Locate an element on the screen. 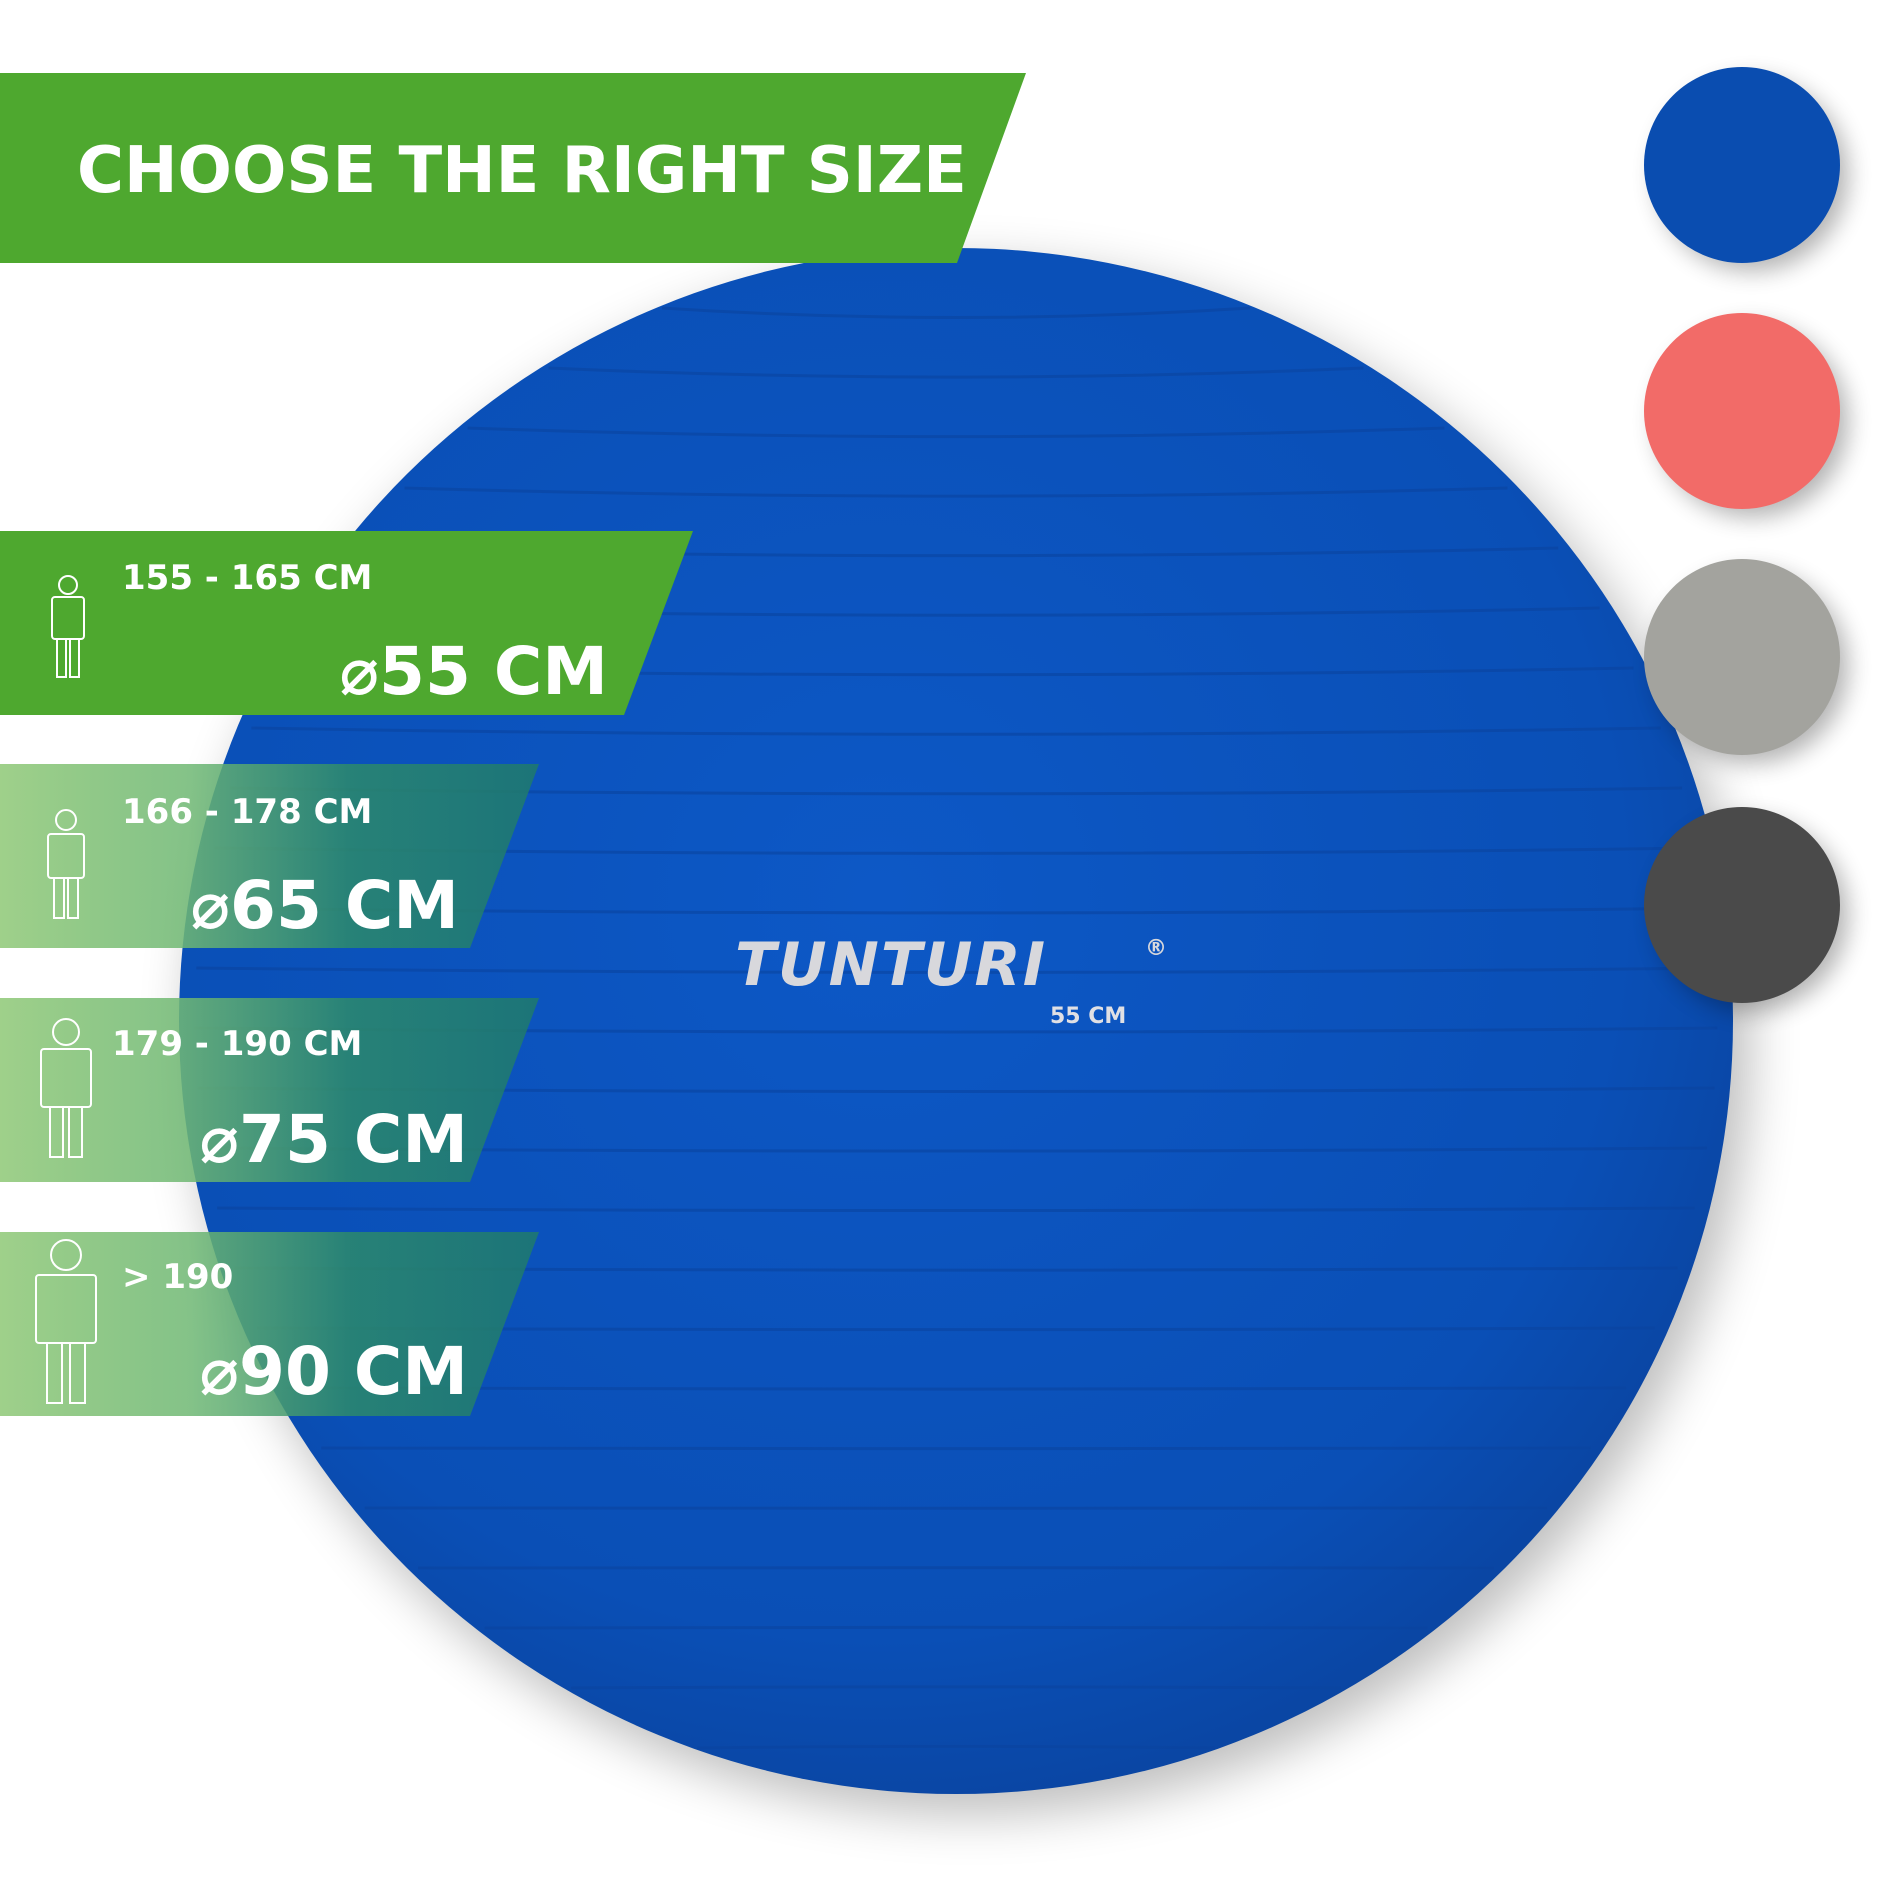 Image resolution: width=1900 pixels, height=1900 pixels. ball-size-label: 55 CM is located at coordinates (1088, 1016).